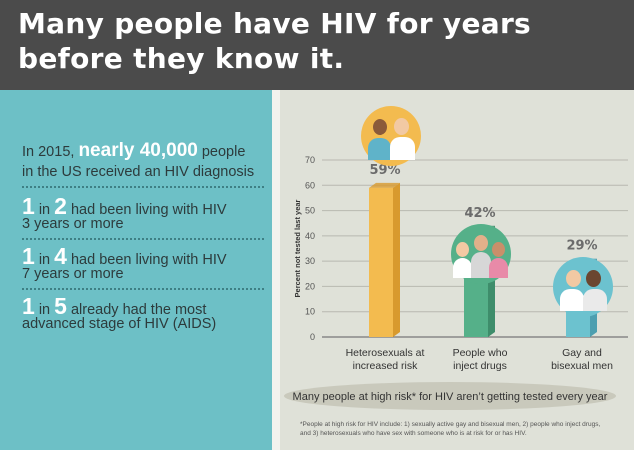  Describe the element at coordinates (386, 366) in the screenshot. I see `category-label: increased risk` at that location.